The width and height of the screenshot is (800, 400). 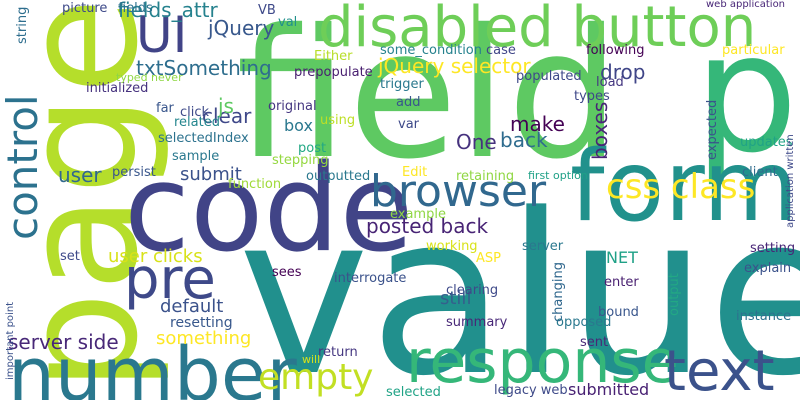 I want to click on word-important-point: important point, so click(x=10, y=340).